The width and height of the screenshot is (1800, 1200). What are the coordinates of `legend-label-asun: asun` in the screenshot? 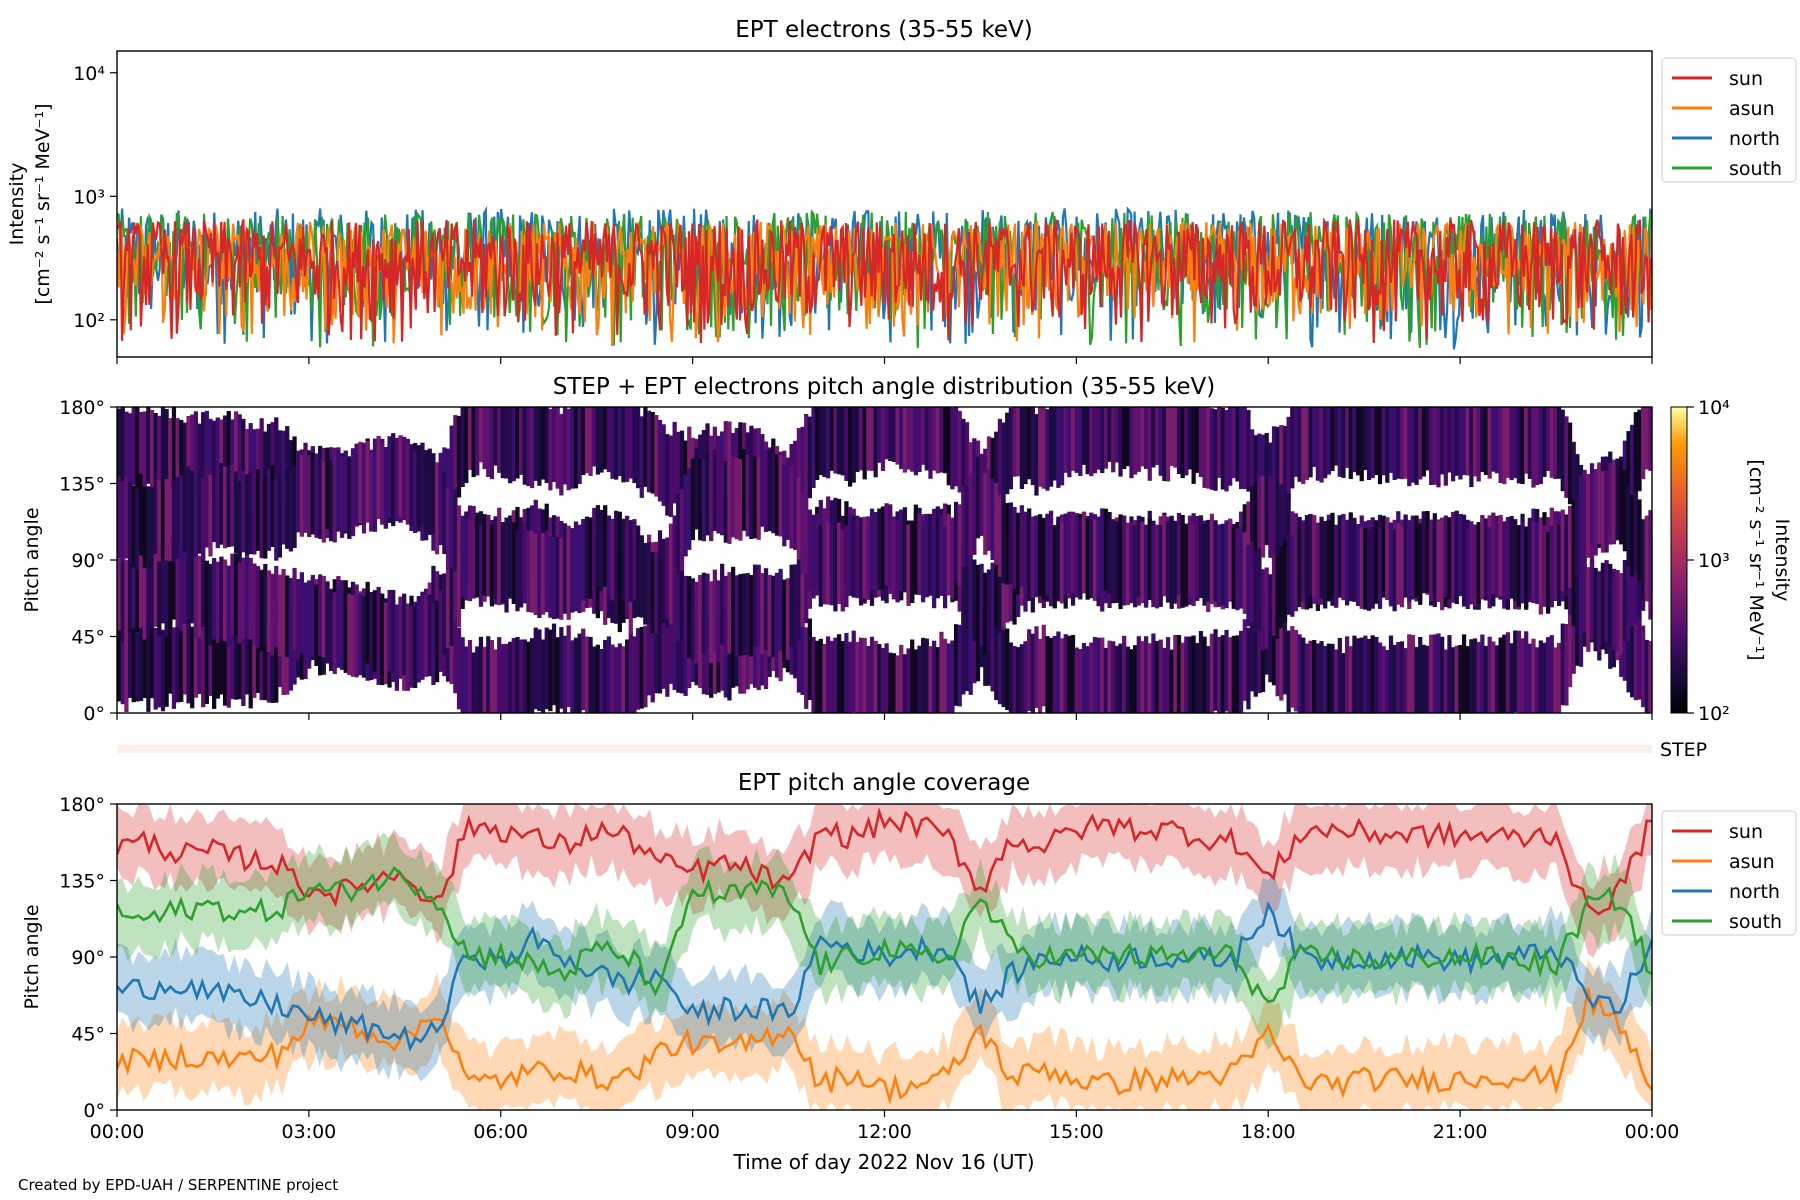 It's located at (1752, 109).